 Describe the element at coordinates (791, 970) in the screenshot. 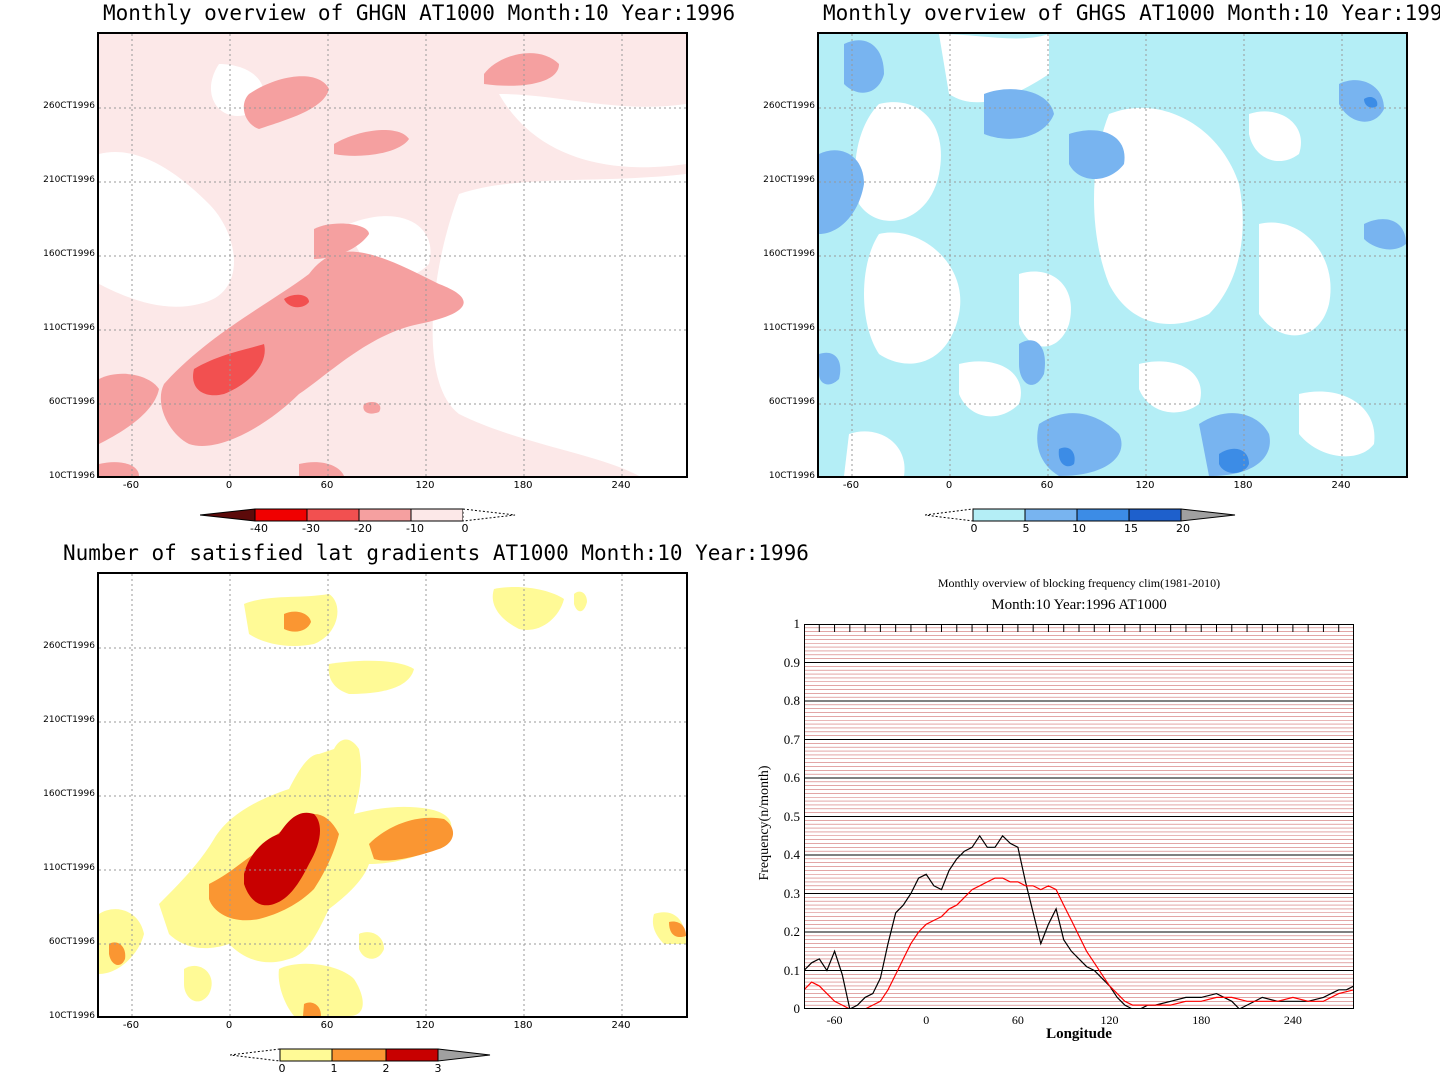

I see `blocking-ytick-label: 0.1` at that location.